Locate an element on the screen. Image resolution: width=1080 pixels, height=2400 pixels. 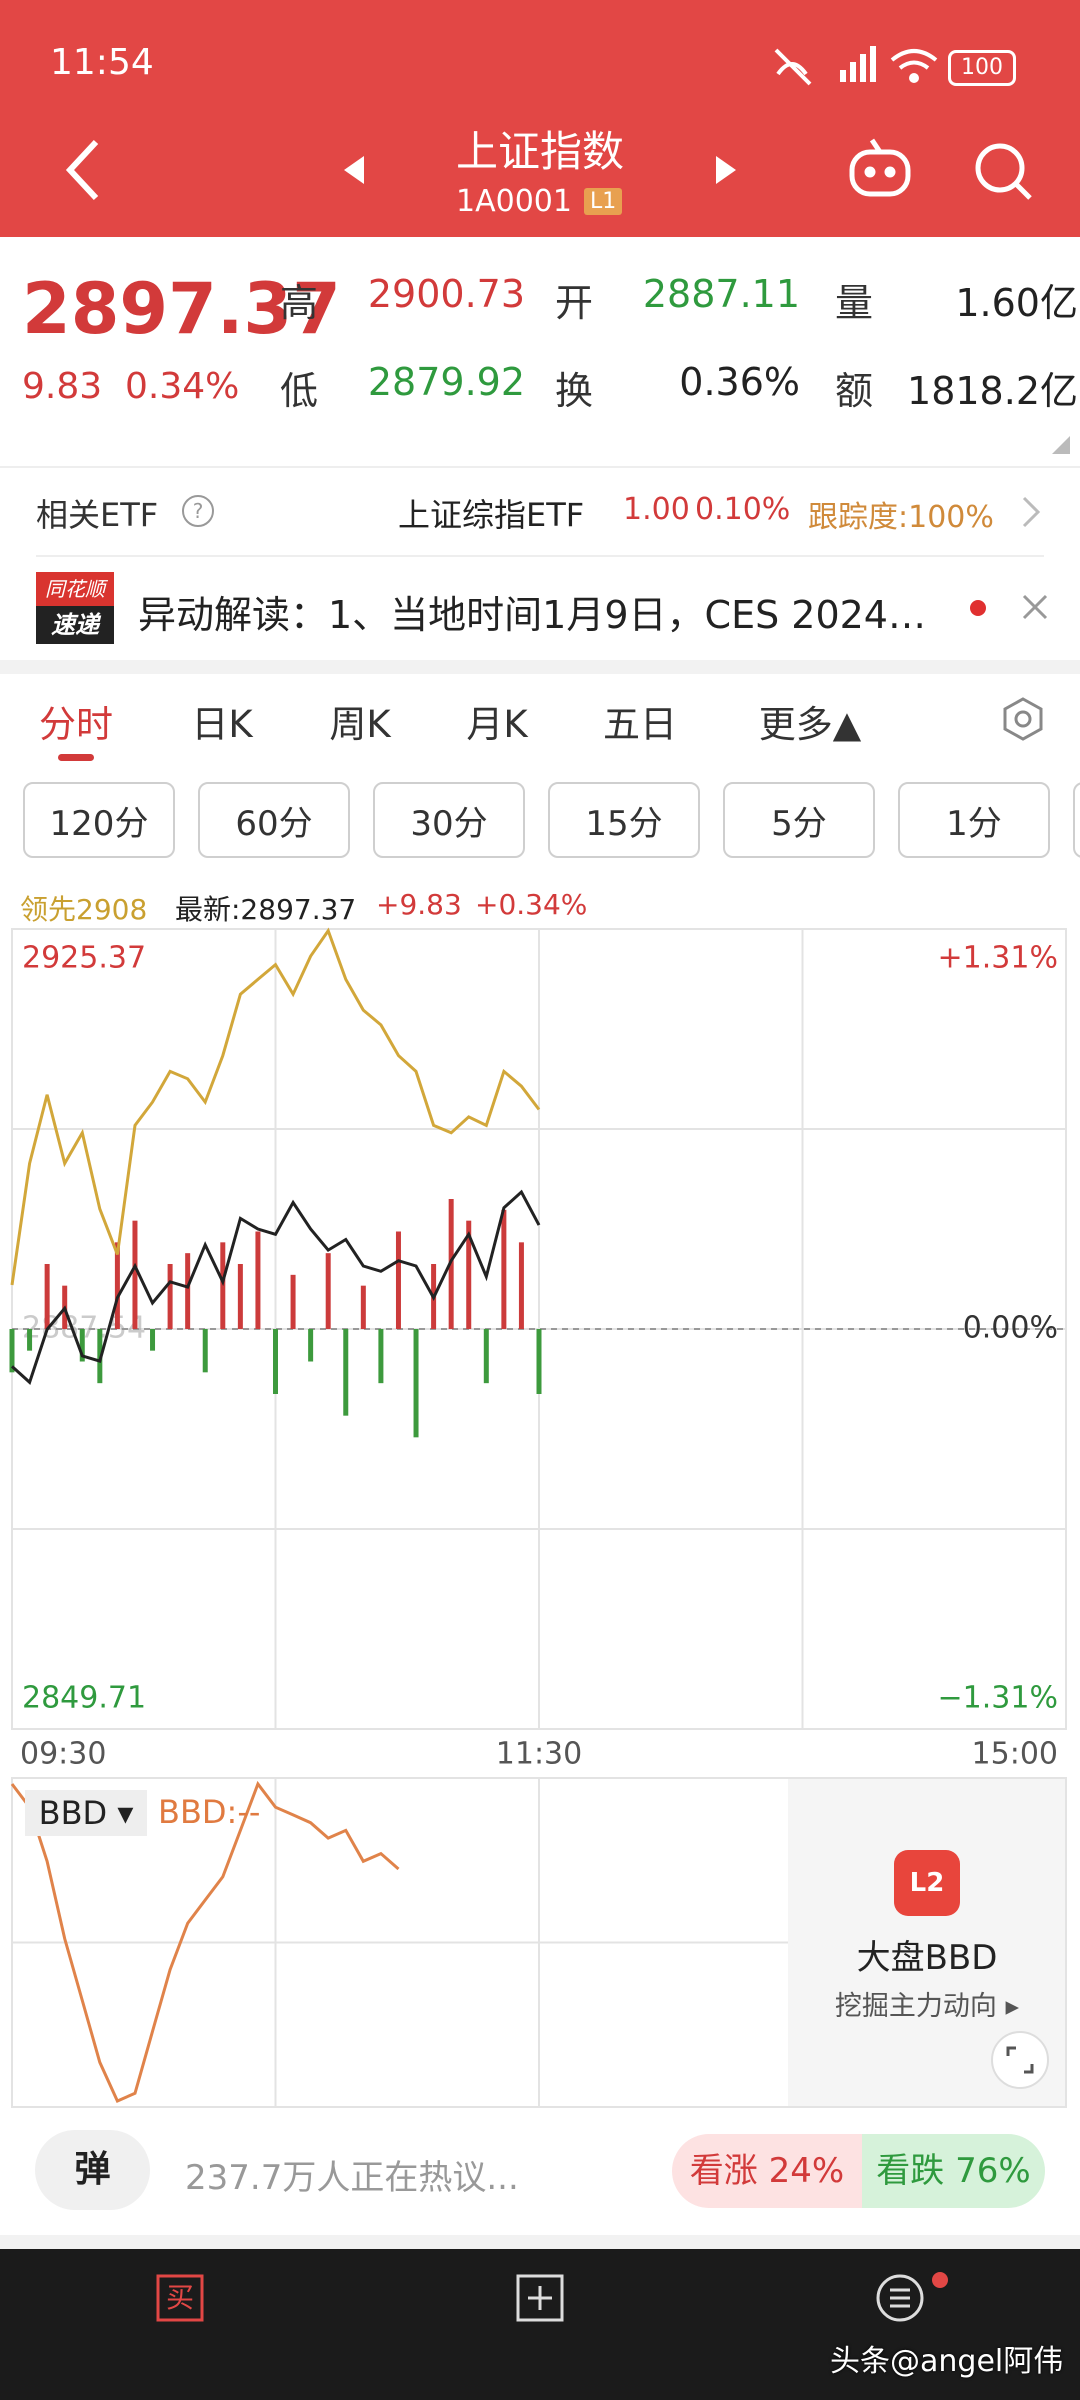
y-tick-label: 2887.54 is located at coordinates (84, 1328).